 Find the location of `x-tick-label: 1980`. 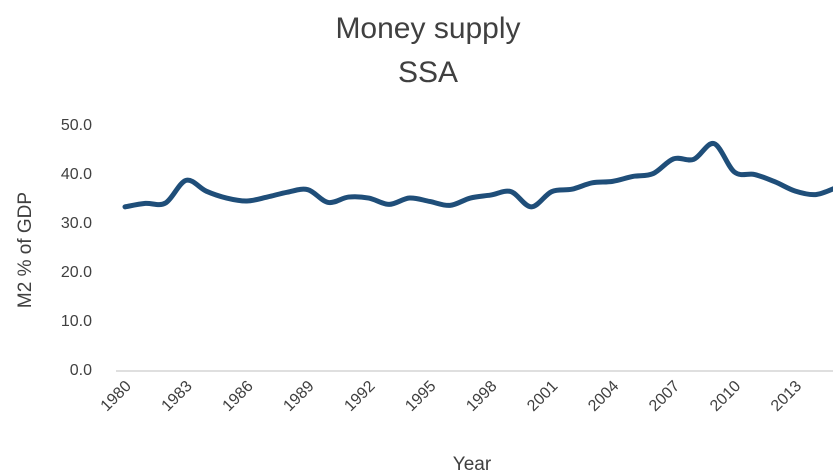

x-tick-label: 1980 is located at coordinates (116, 396).